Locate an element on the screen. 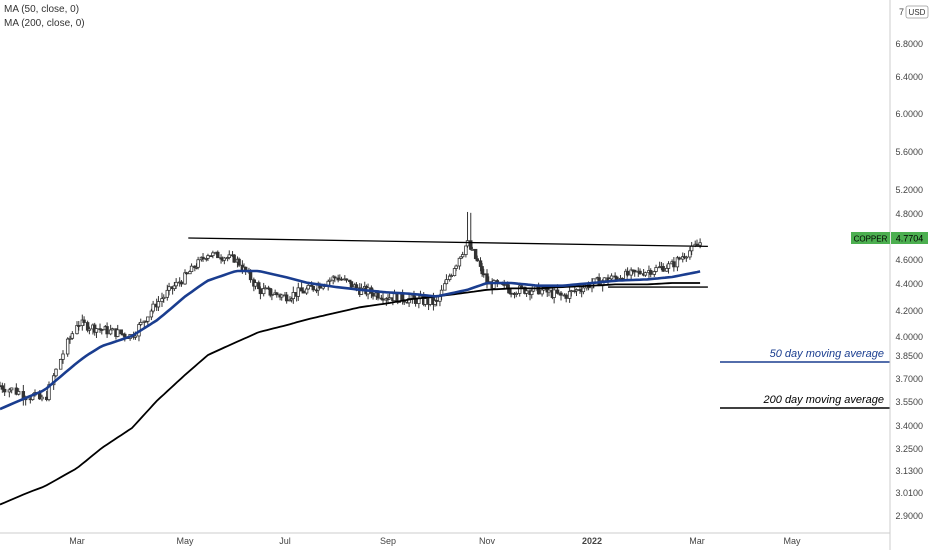  time-tick-label: Jul is located at coordinates (285, 541).